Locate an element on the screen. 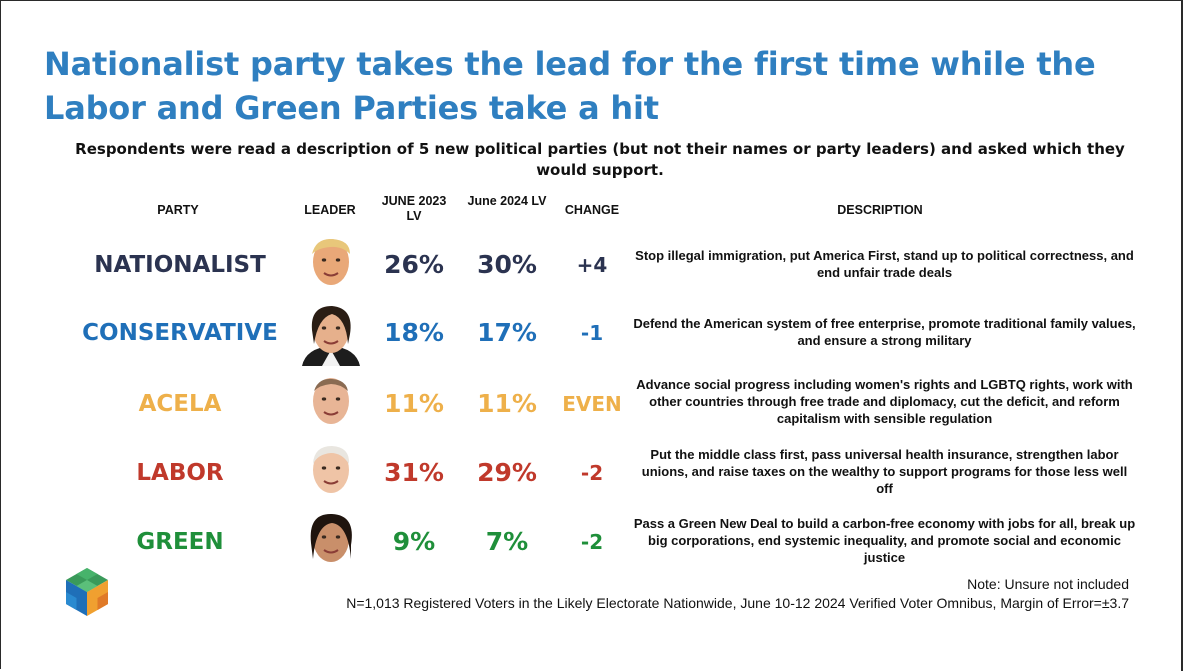 This screenshot has width=1183, height=671. june-2024-value: 17% is located at coordinates (507, 332).